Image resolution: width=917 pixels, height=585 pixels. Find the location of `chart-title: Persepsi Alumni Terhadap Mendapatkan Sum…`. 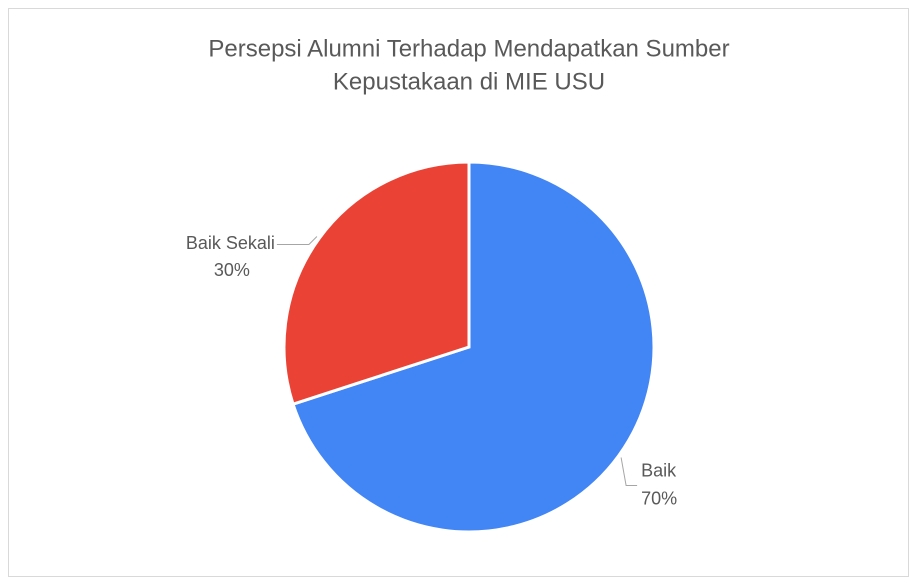

chart-title: Persepsi Alumni Terhadap Mendapatkan Sum… is located at coordinates (468, 48).